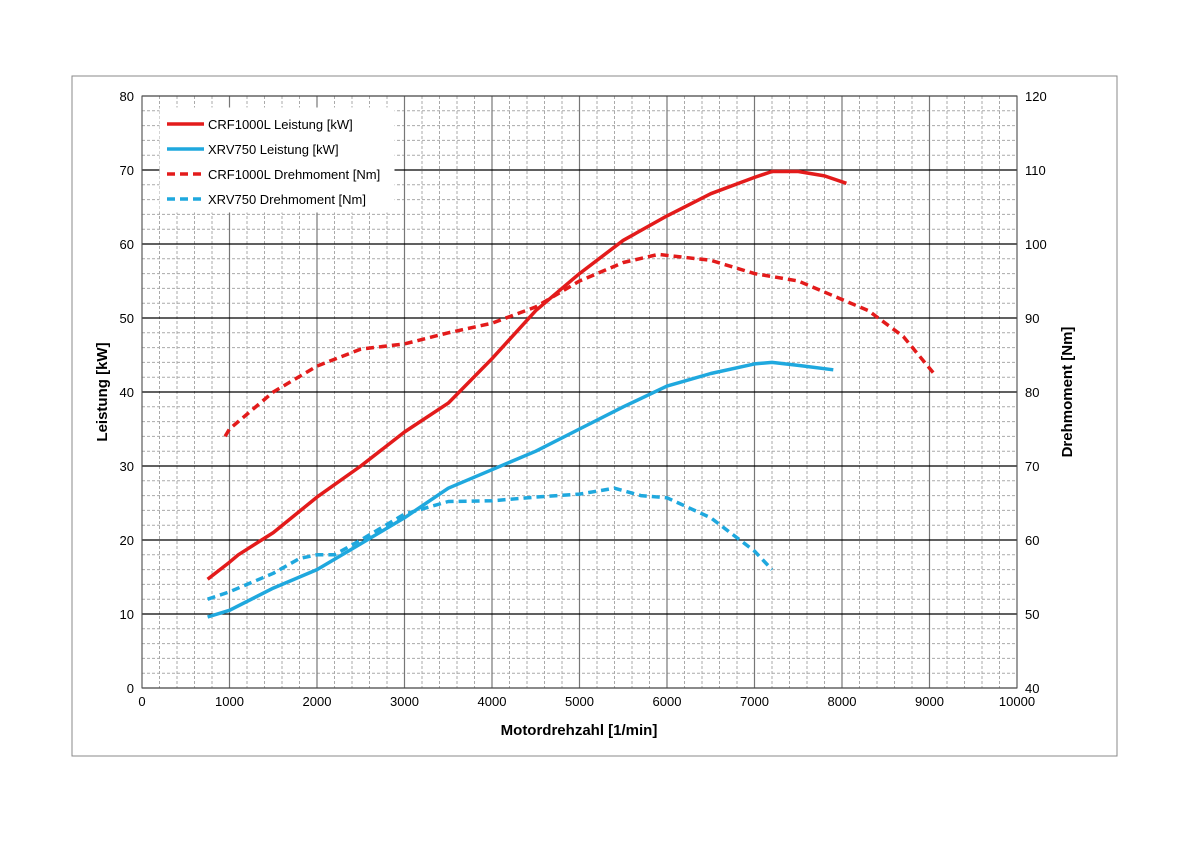  What do you see at coordinates (127, 466) in the screenshot?
I see `y-tick-label: 30` at bounding box center [127, 466].